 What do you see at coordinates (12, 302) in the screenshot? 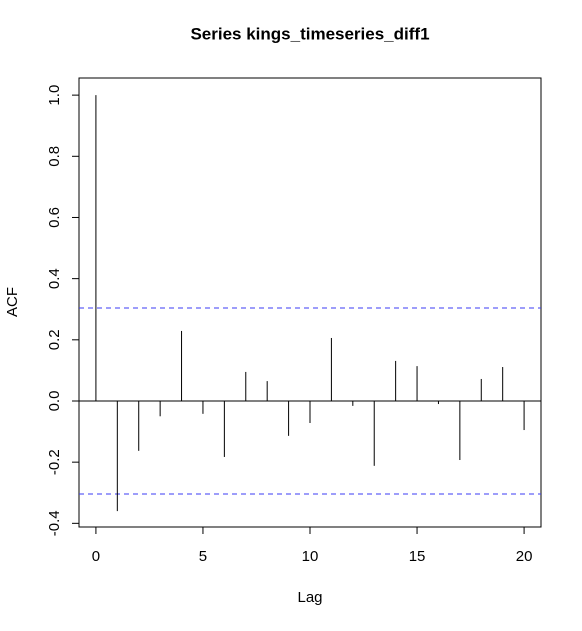
I see `y-axis-label: ACF` at bounding box center [12, 302].